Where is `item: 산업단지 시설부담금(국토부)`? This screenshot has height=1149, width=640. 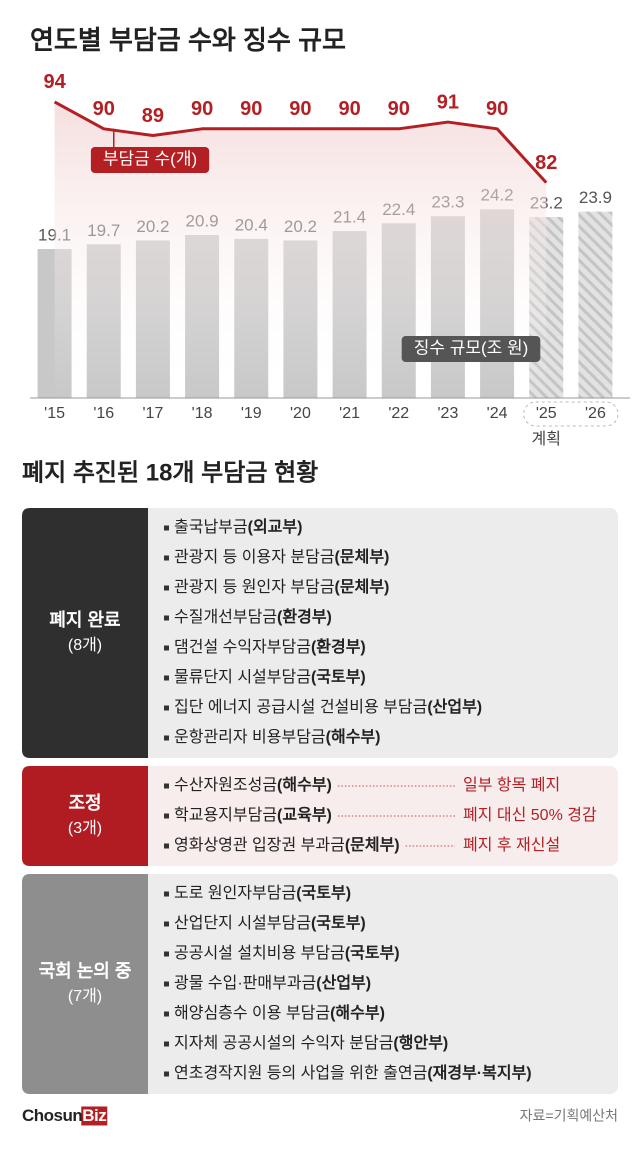
item: 산업단지 시설부담금(국토부) is located at coordinates (270, 923).